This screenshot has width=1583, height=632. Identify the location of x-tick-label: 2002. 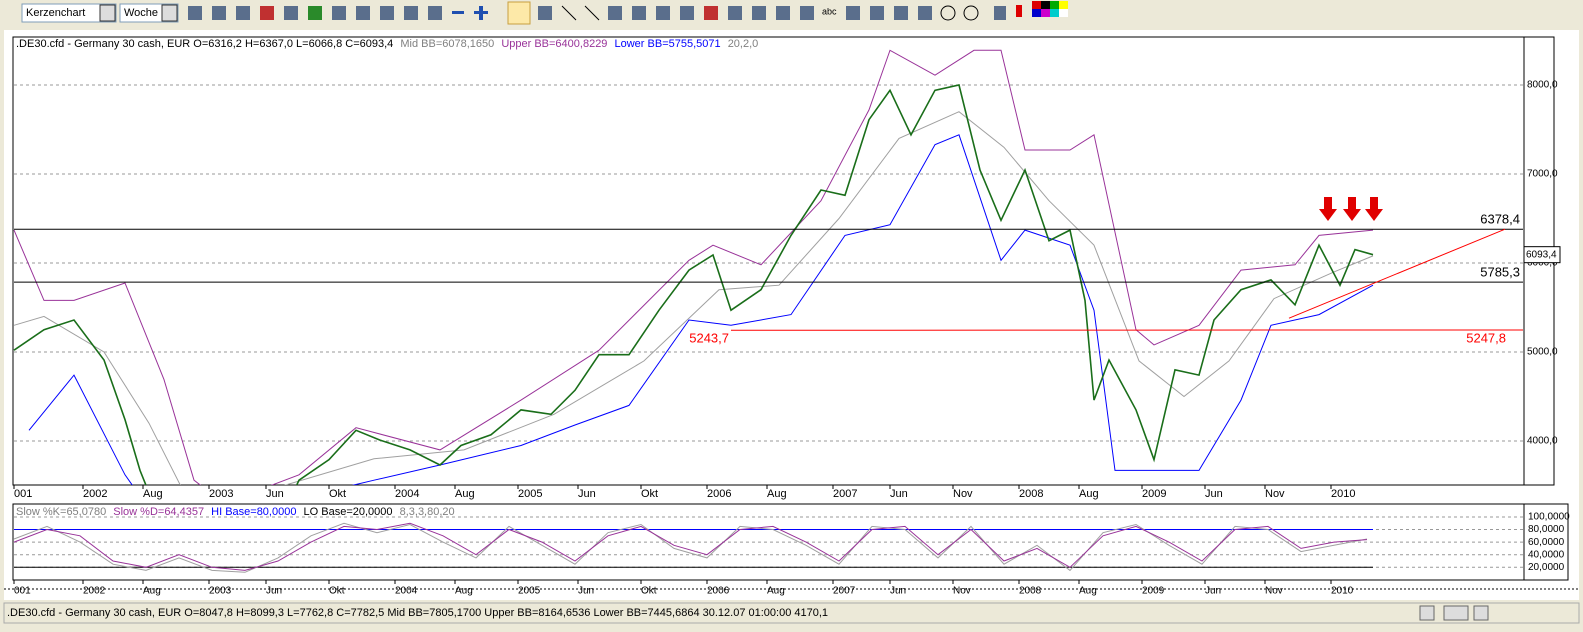
(95, 494).